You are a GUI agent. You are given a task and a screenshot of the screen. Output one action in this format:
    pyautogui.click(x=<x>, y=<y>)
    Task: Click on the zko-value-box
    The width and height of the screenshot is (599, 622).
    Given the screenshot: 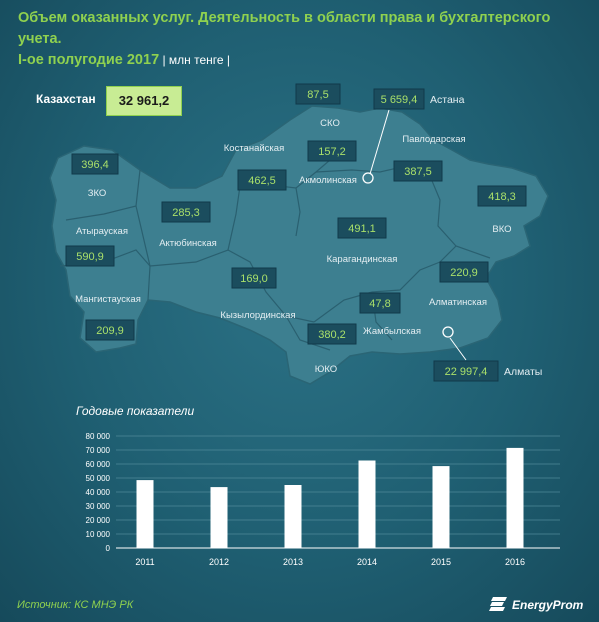 What is the action you would take?
    pyautogui.click(x=95, y=164)
    